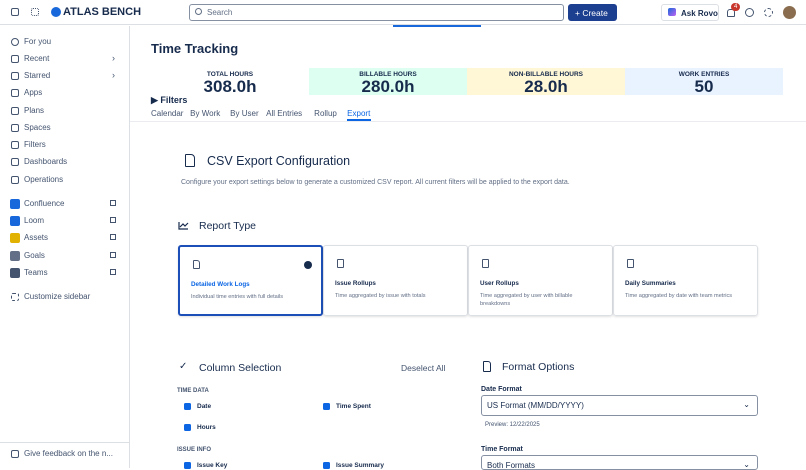 This screenshot has height=470, width=806. What do you see at coordinates (183, 226) in the screenshot?
I see `chart-icon` at bounding box center [183, 226].